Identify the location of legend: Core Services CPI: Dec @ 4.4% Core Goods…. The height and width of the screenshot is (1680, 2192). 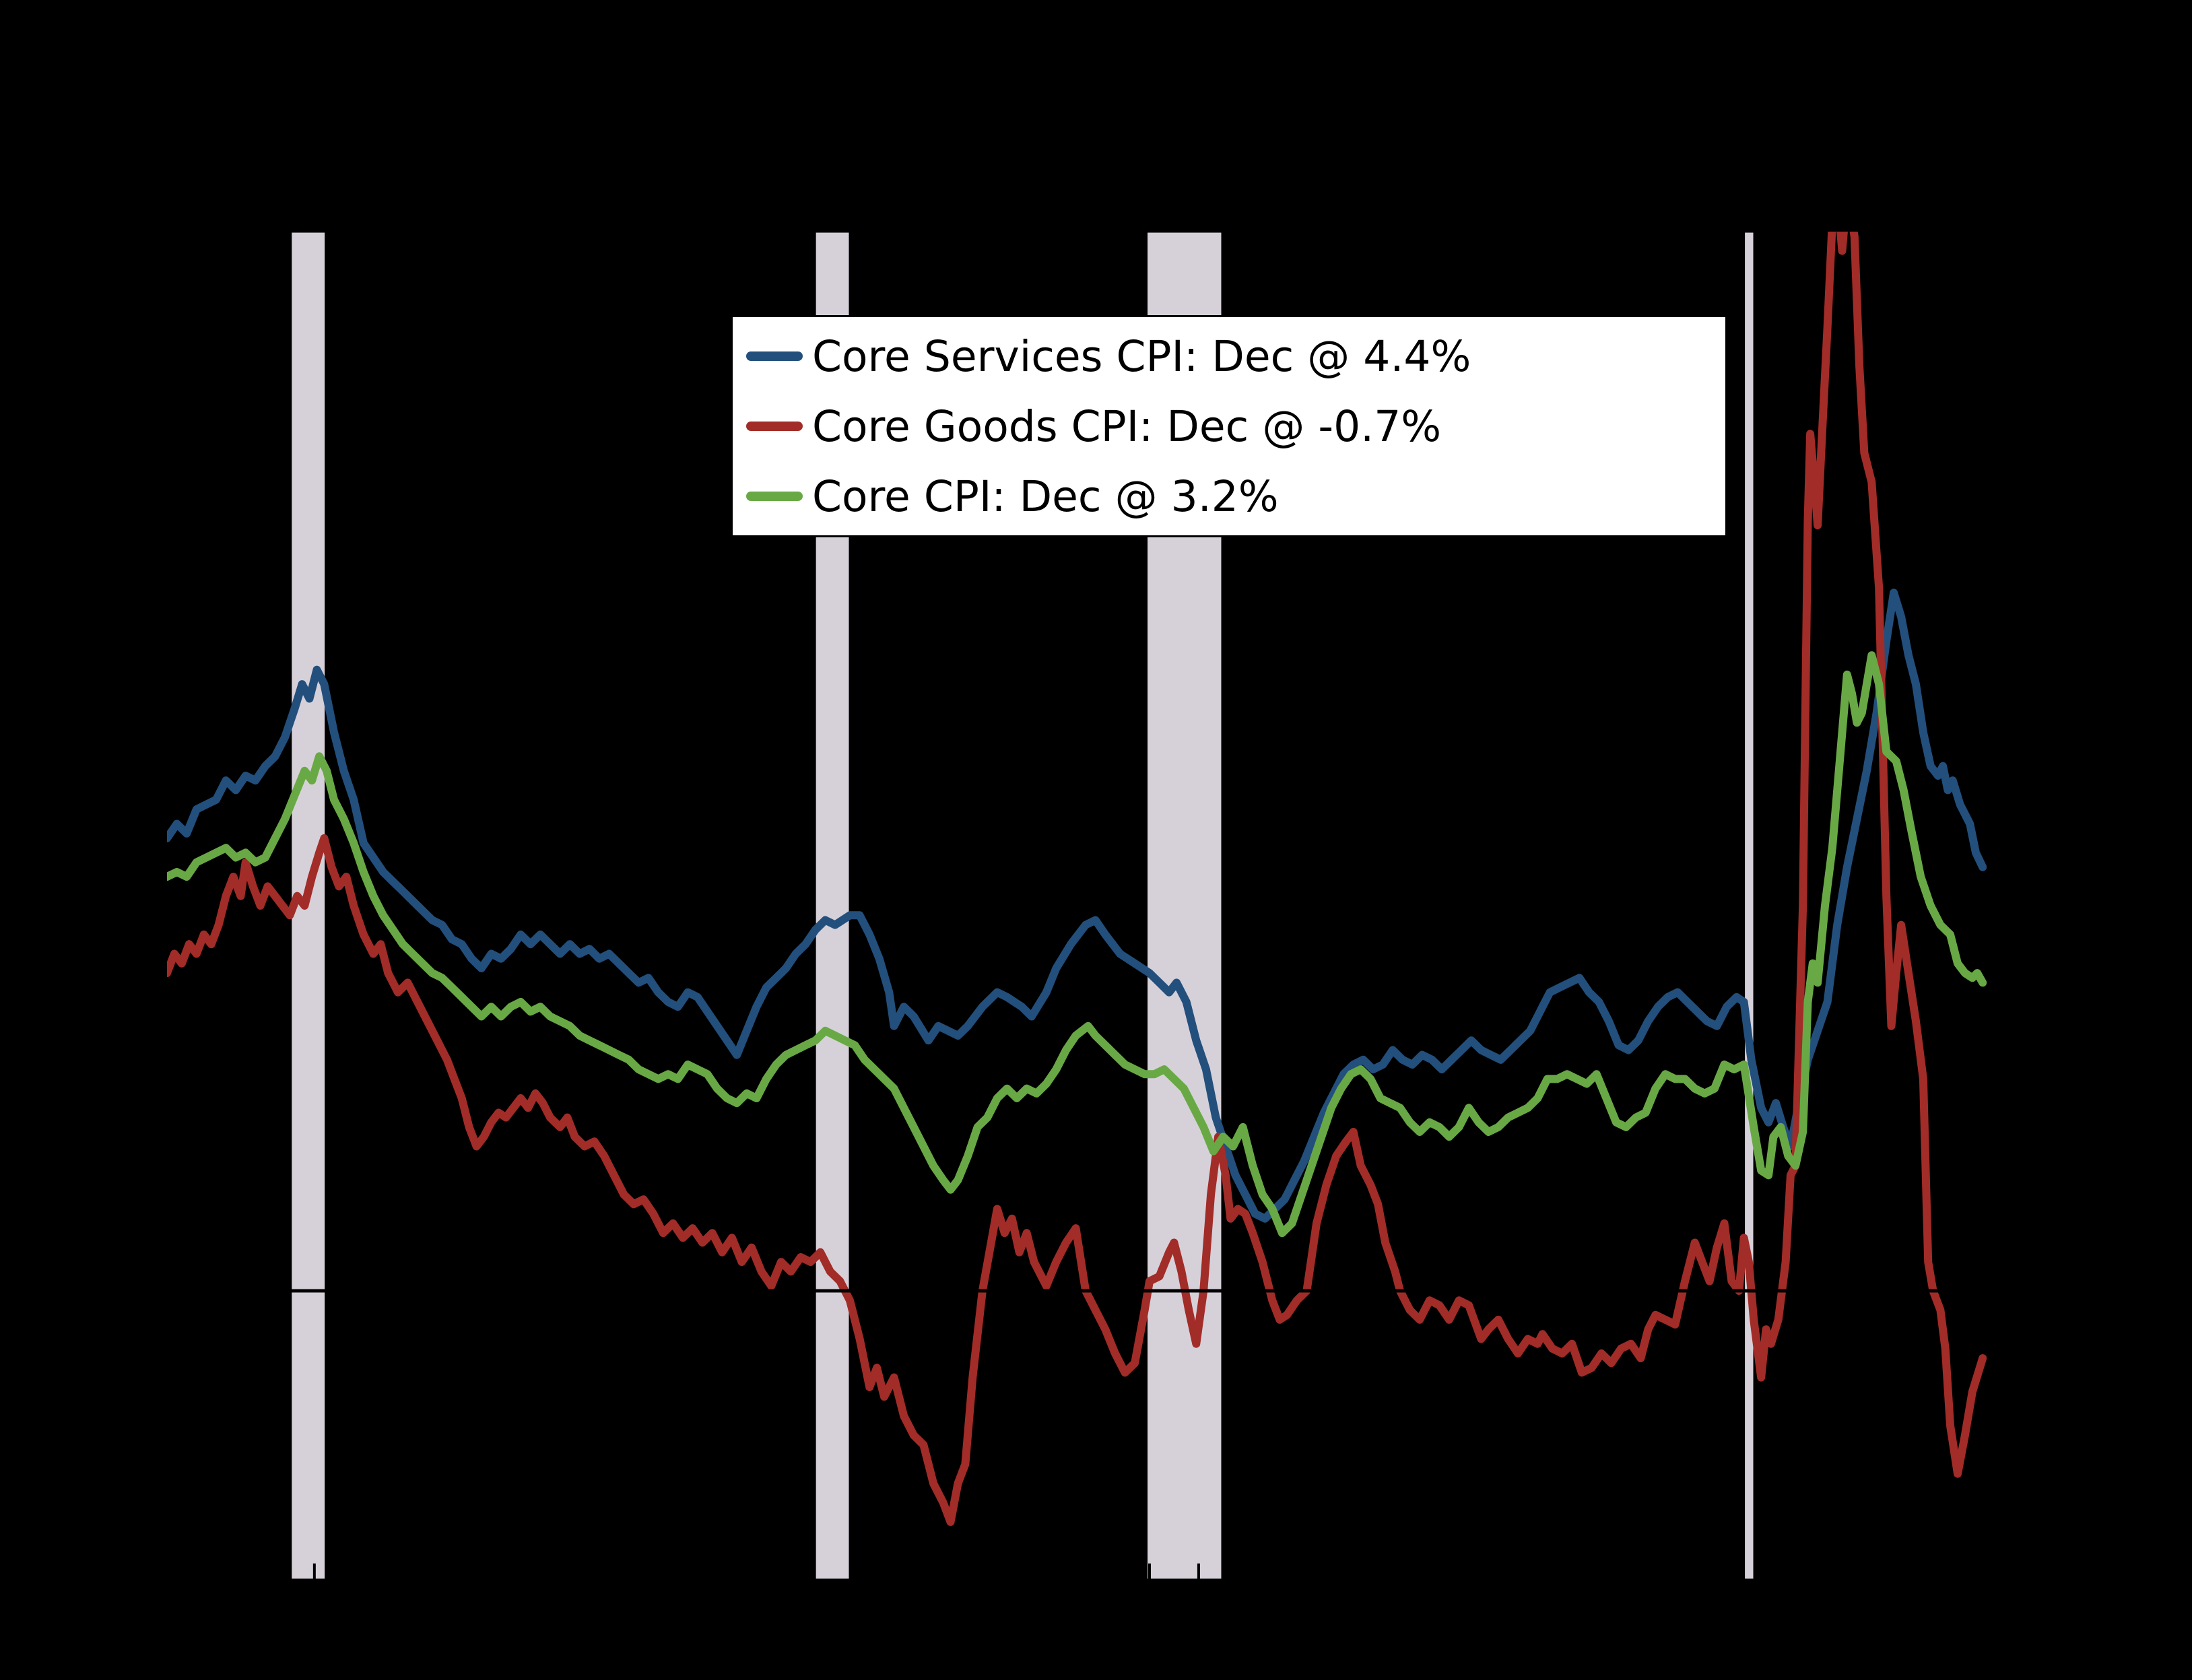
(1229, 426).